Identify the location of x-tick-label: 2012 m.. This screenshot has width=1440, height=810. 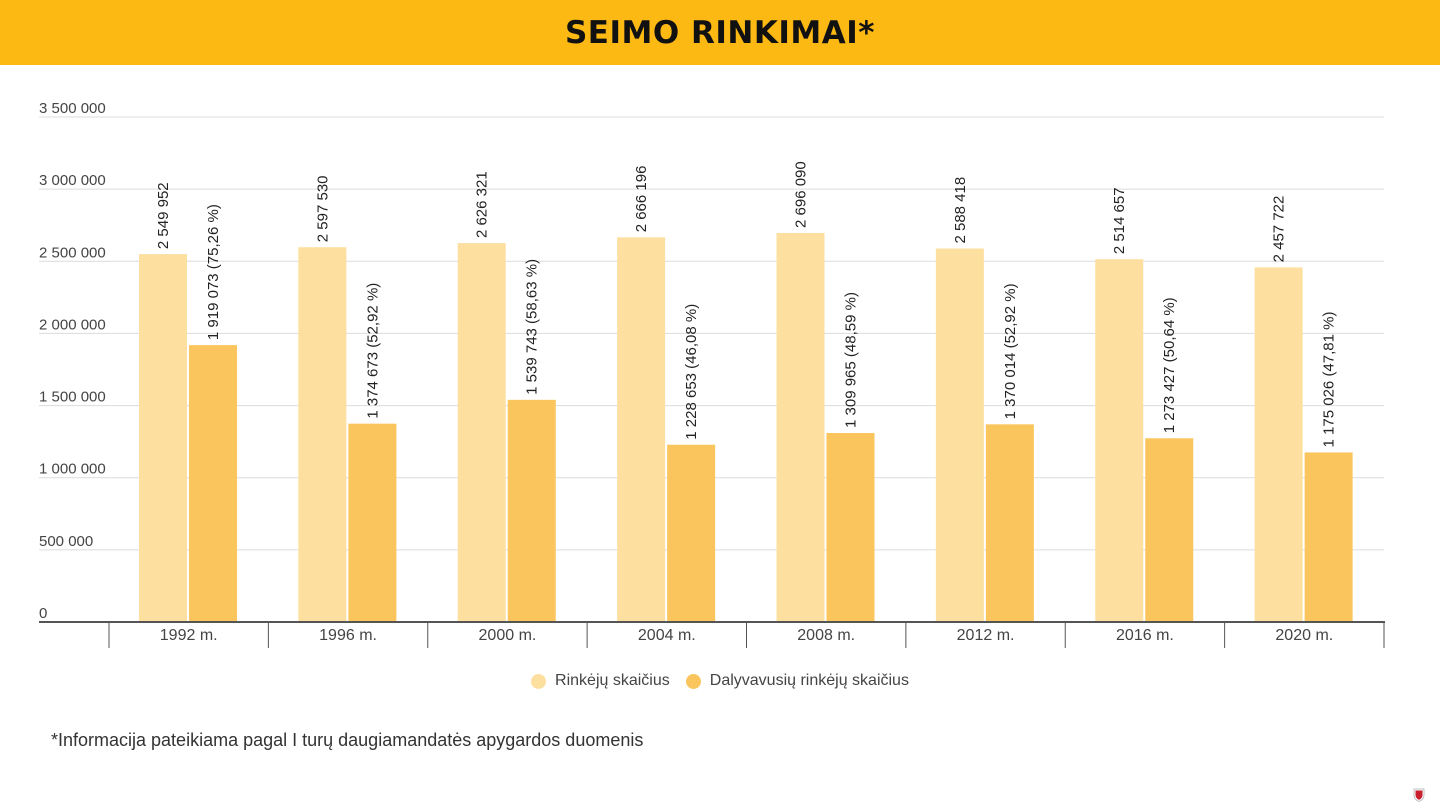
(986, 635).